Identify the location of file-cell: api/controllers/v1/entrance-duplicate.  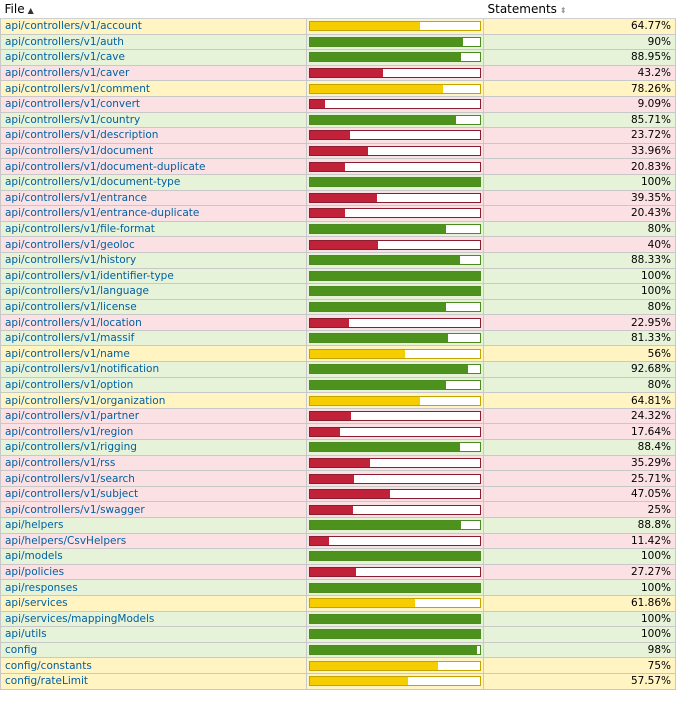
(153, 213).